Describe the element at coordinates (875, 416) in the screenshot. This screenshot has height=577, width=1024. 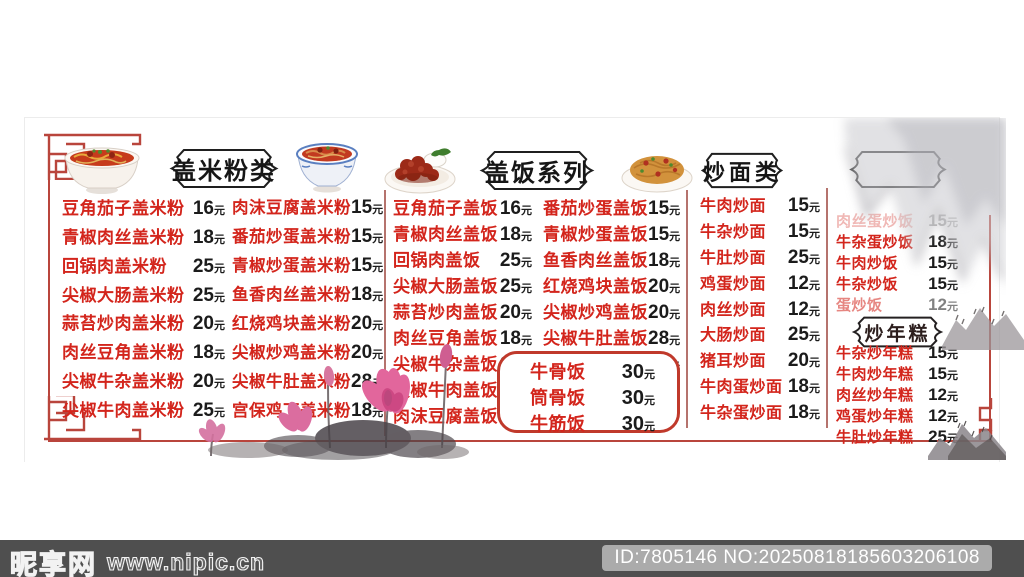
I see `dish-name: 鸡蛋炒年糕` at that location.